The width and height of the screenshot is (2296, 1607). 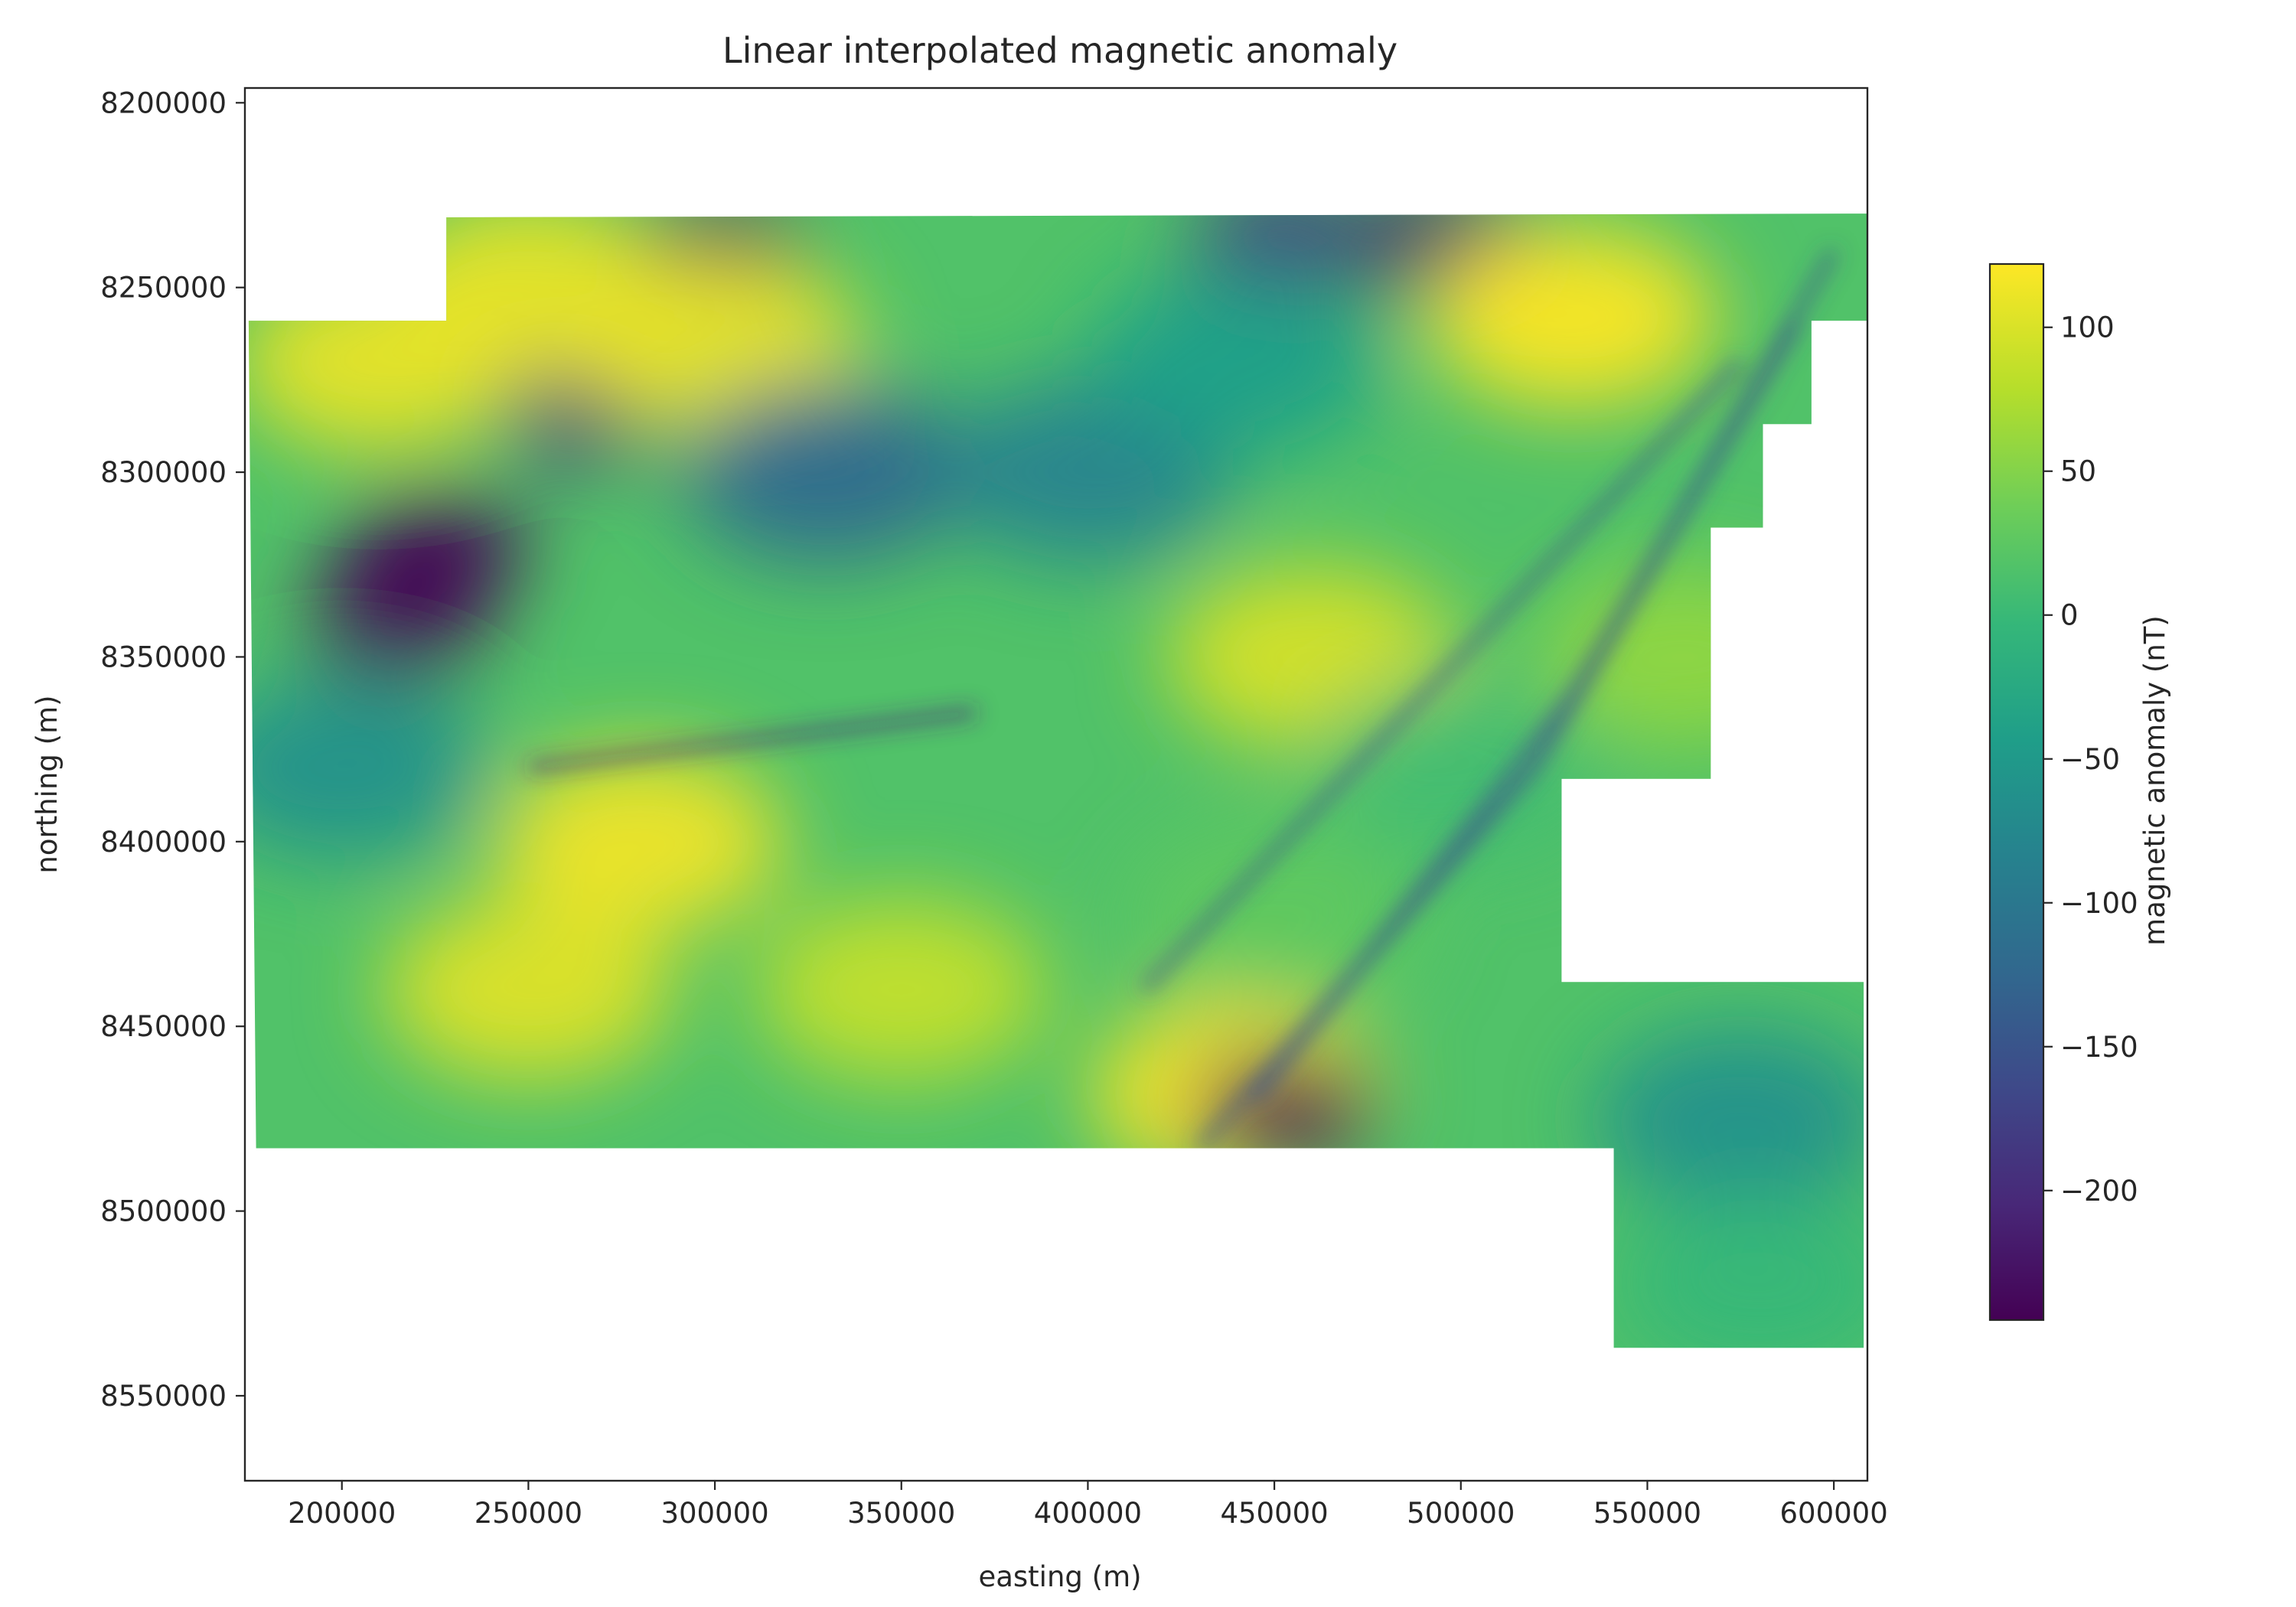 I want to click on colorbar-tick-label: 50, so click(x=2078, y=472).